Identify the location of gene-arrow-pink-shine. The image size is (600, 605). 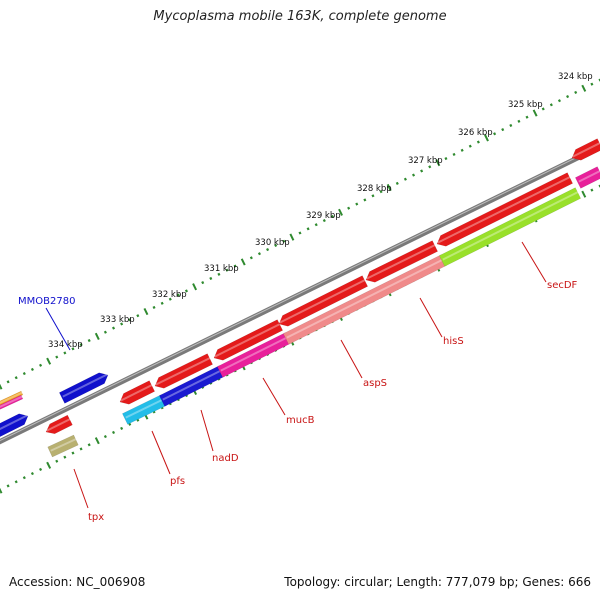
(11, 401).